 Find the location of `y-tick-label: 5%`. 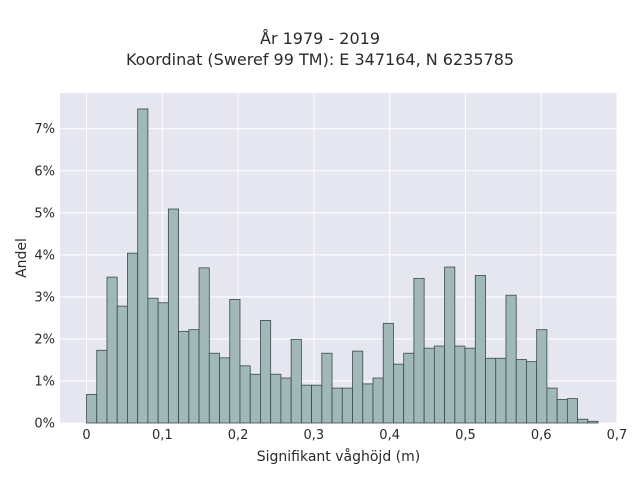

y-tick-label: 5% is located at coordinates (44, 213).